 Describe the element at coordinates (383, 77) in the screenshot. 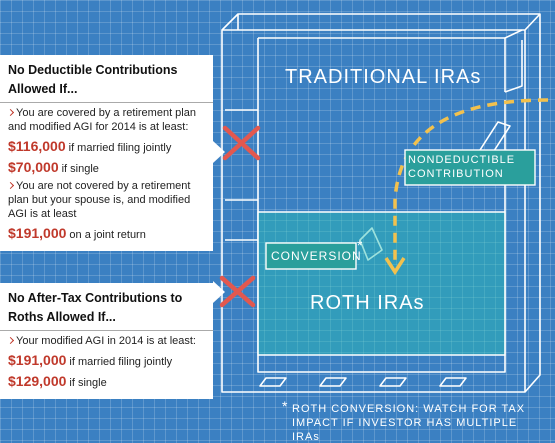

I see `traditional-label: TRADITIONAL IRAs` at that location.